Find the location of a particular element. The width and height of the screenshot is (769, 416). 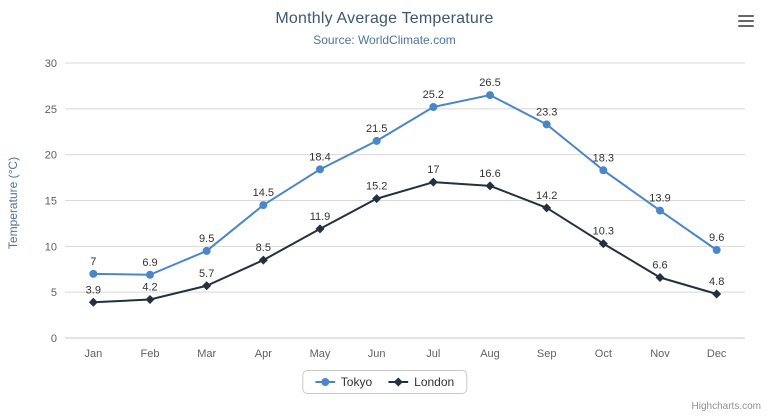

data-point-tokyo-may is located at coordinates (320, 169).